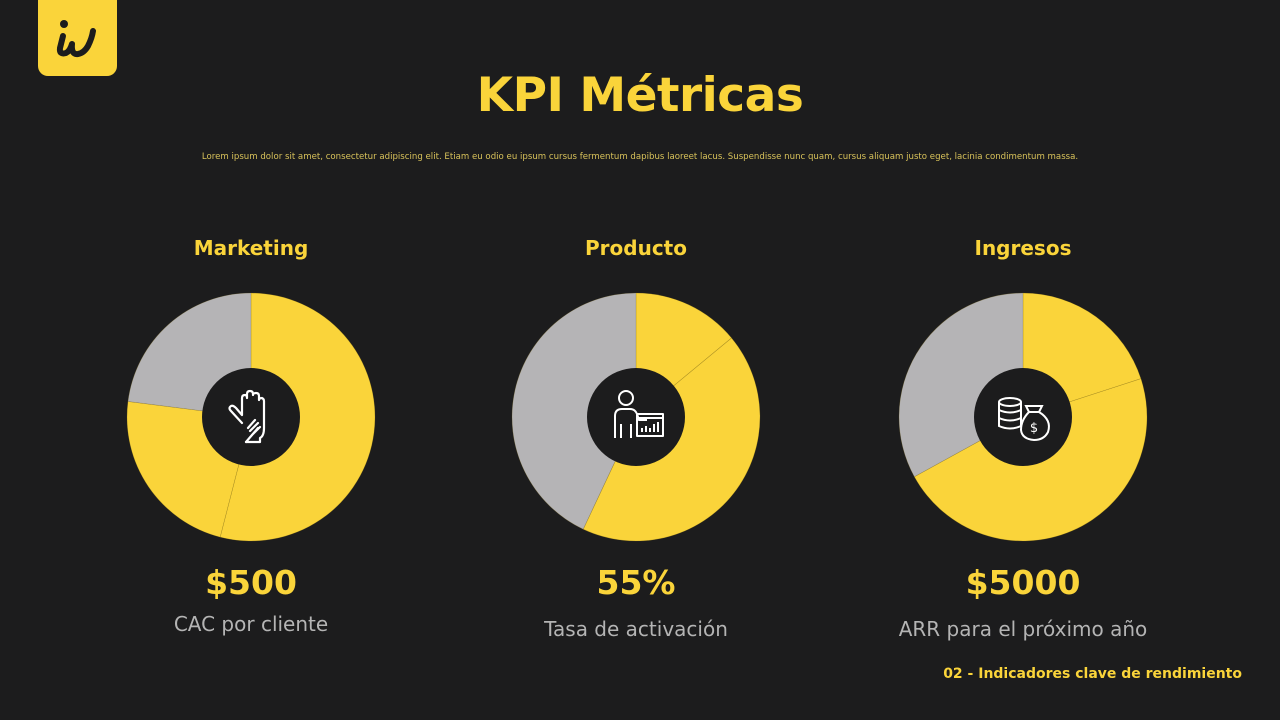 Image resolution: width=1280 pixels, height=720 pixels. What do you see at coordinates (1023, 629) in the screenshot?
I see `kpi-label: ARR para el próximo año` at bounding box center [1023, 629].